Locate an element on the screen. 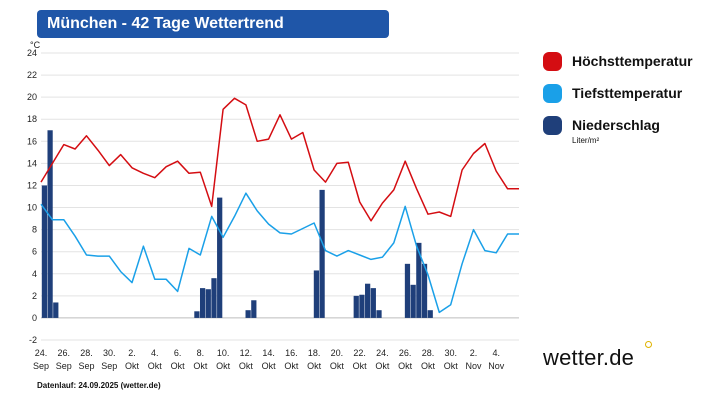 The width and height of the screenshot is (717, 403). x-tick-day: 6. is located at coordinates (178, 353).